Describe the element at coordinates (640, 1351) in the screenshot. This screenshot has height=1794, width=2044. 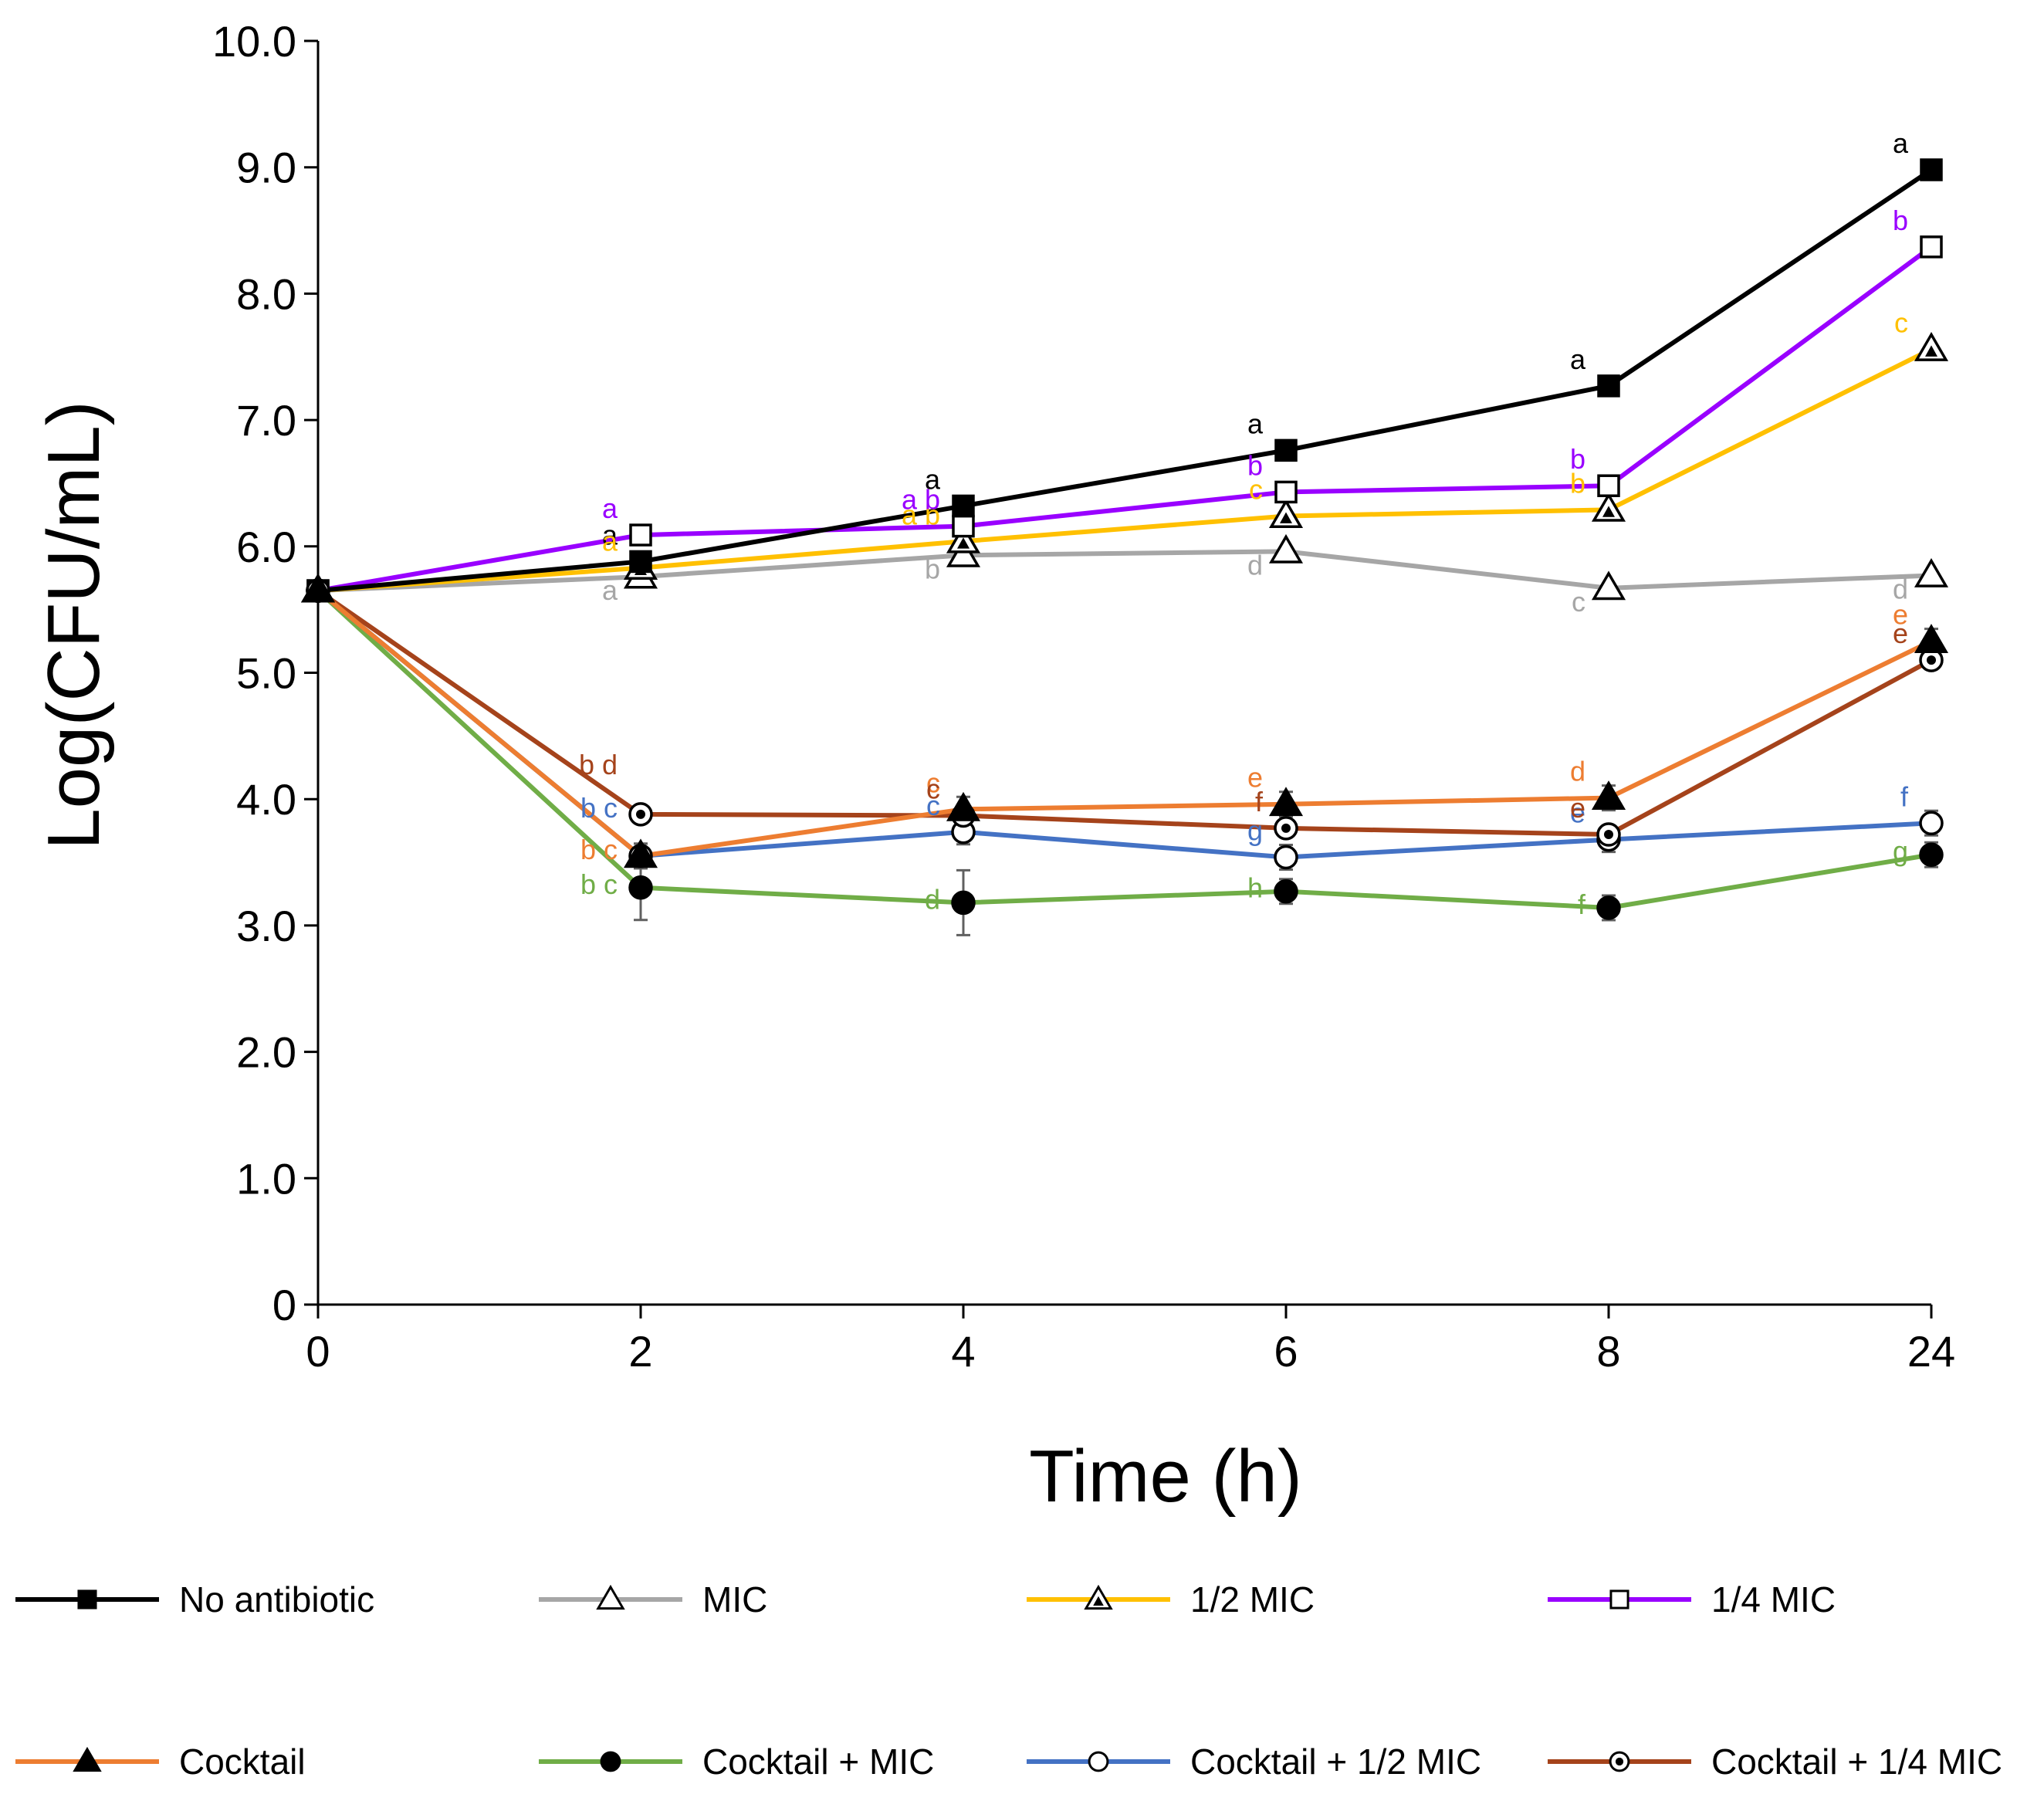
I see `x-tick-label: 2` at that location.